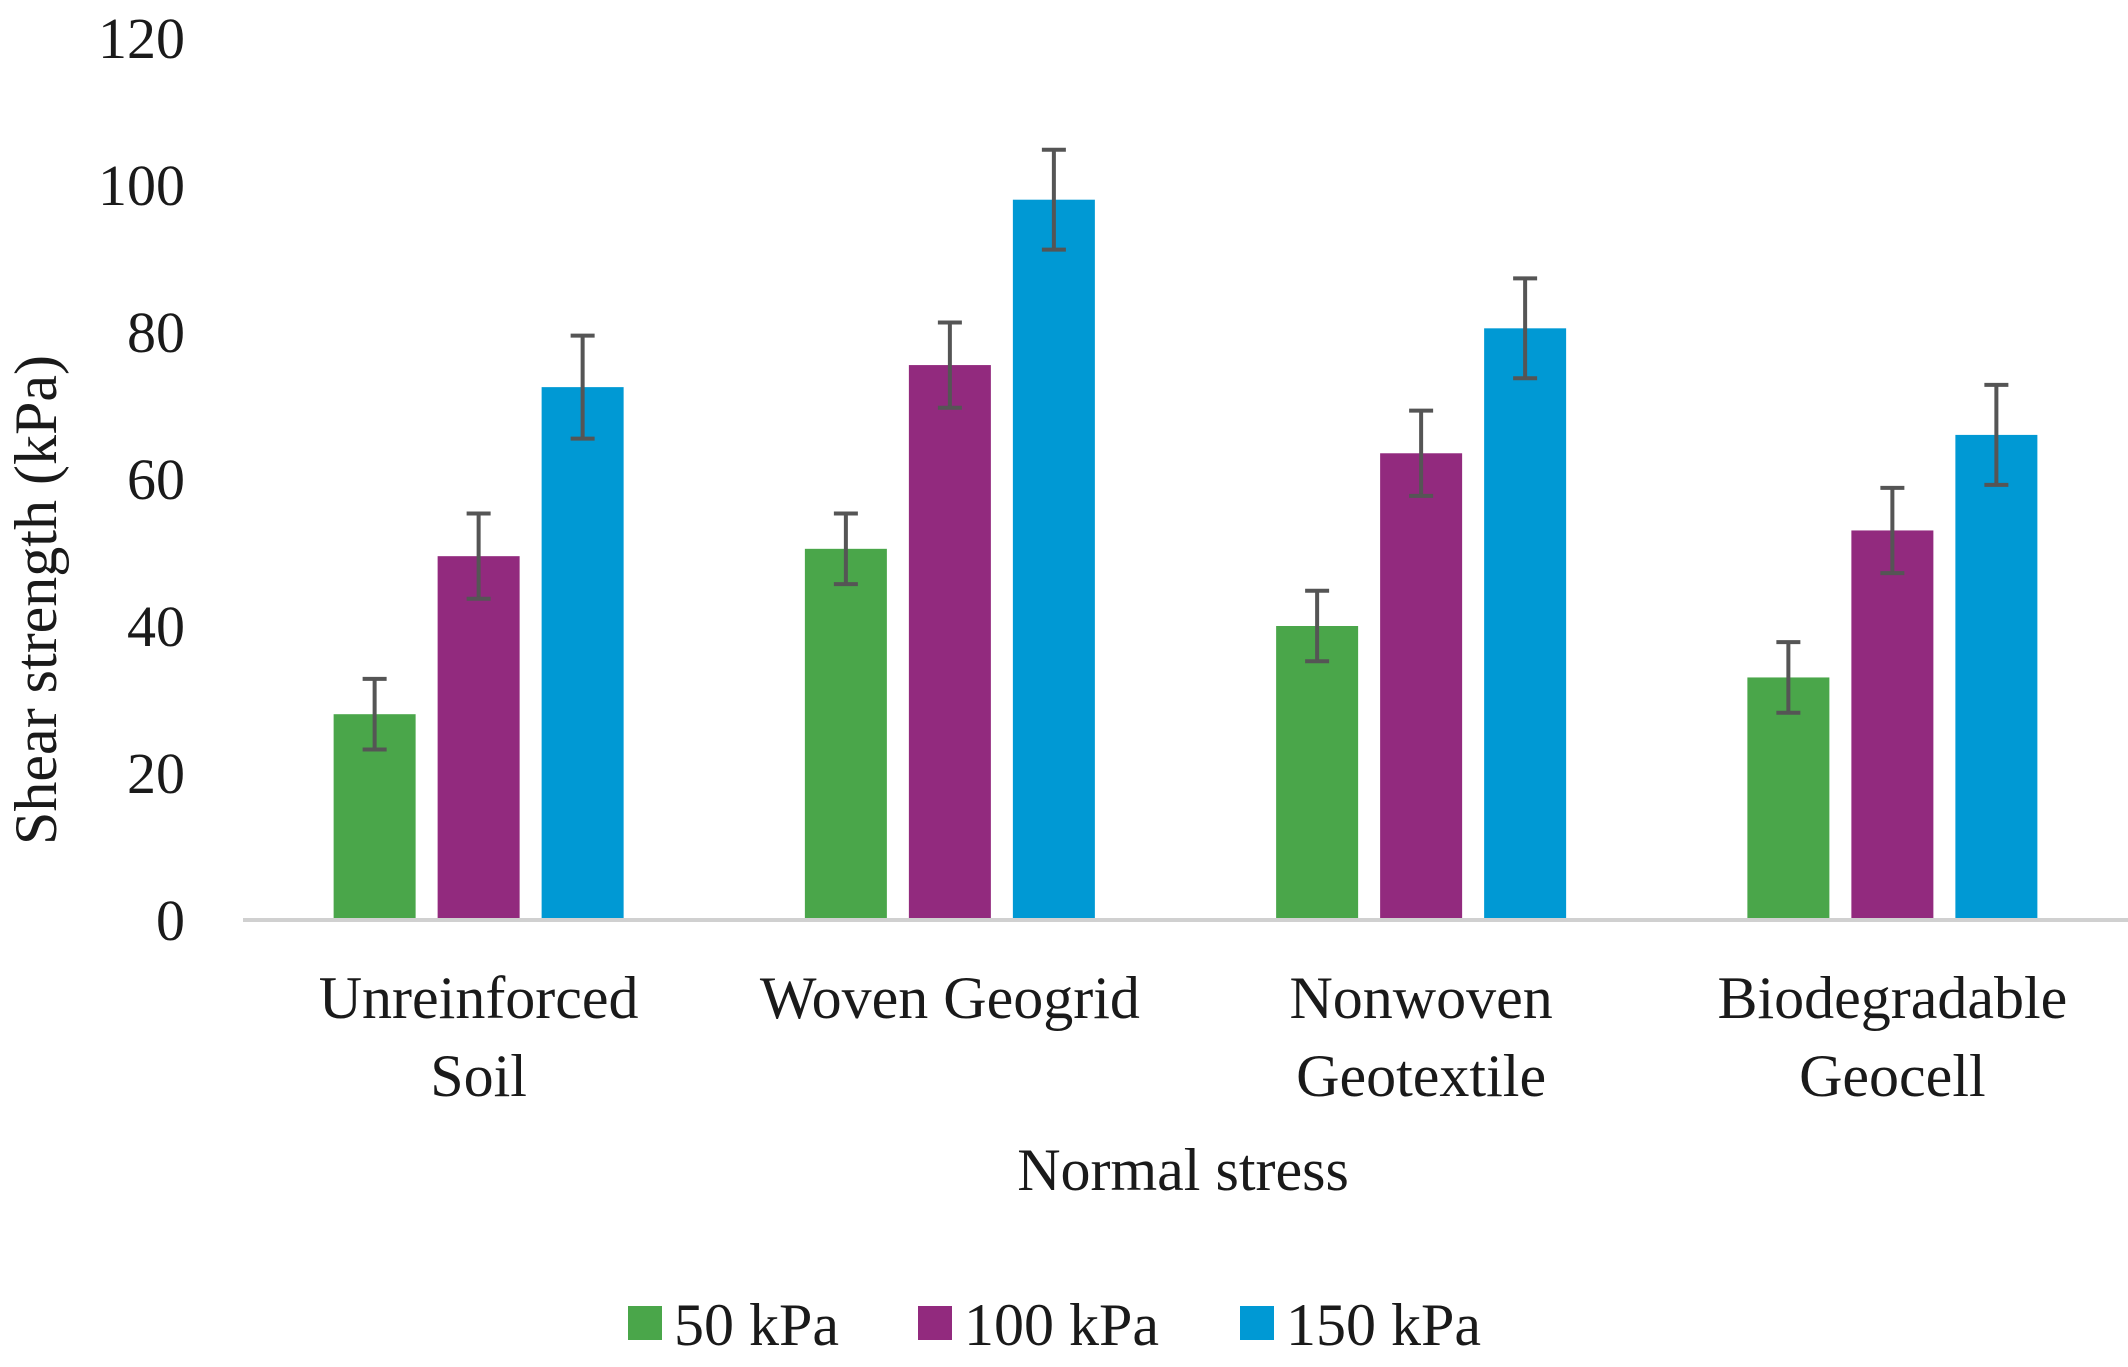 Image resolution: width=2128 pixels, height=1367 pixels. What do you see at coordinates (156, 773) in the screenshot?
I see `y-tick-label: 20` at bounding box center [156, 773].